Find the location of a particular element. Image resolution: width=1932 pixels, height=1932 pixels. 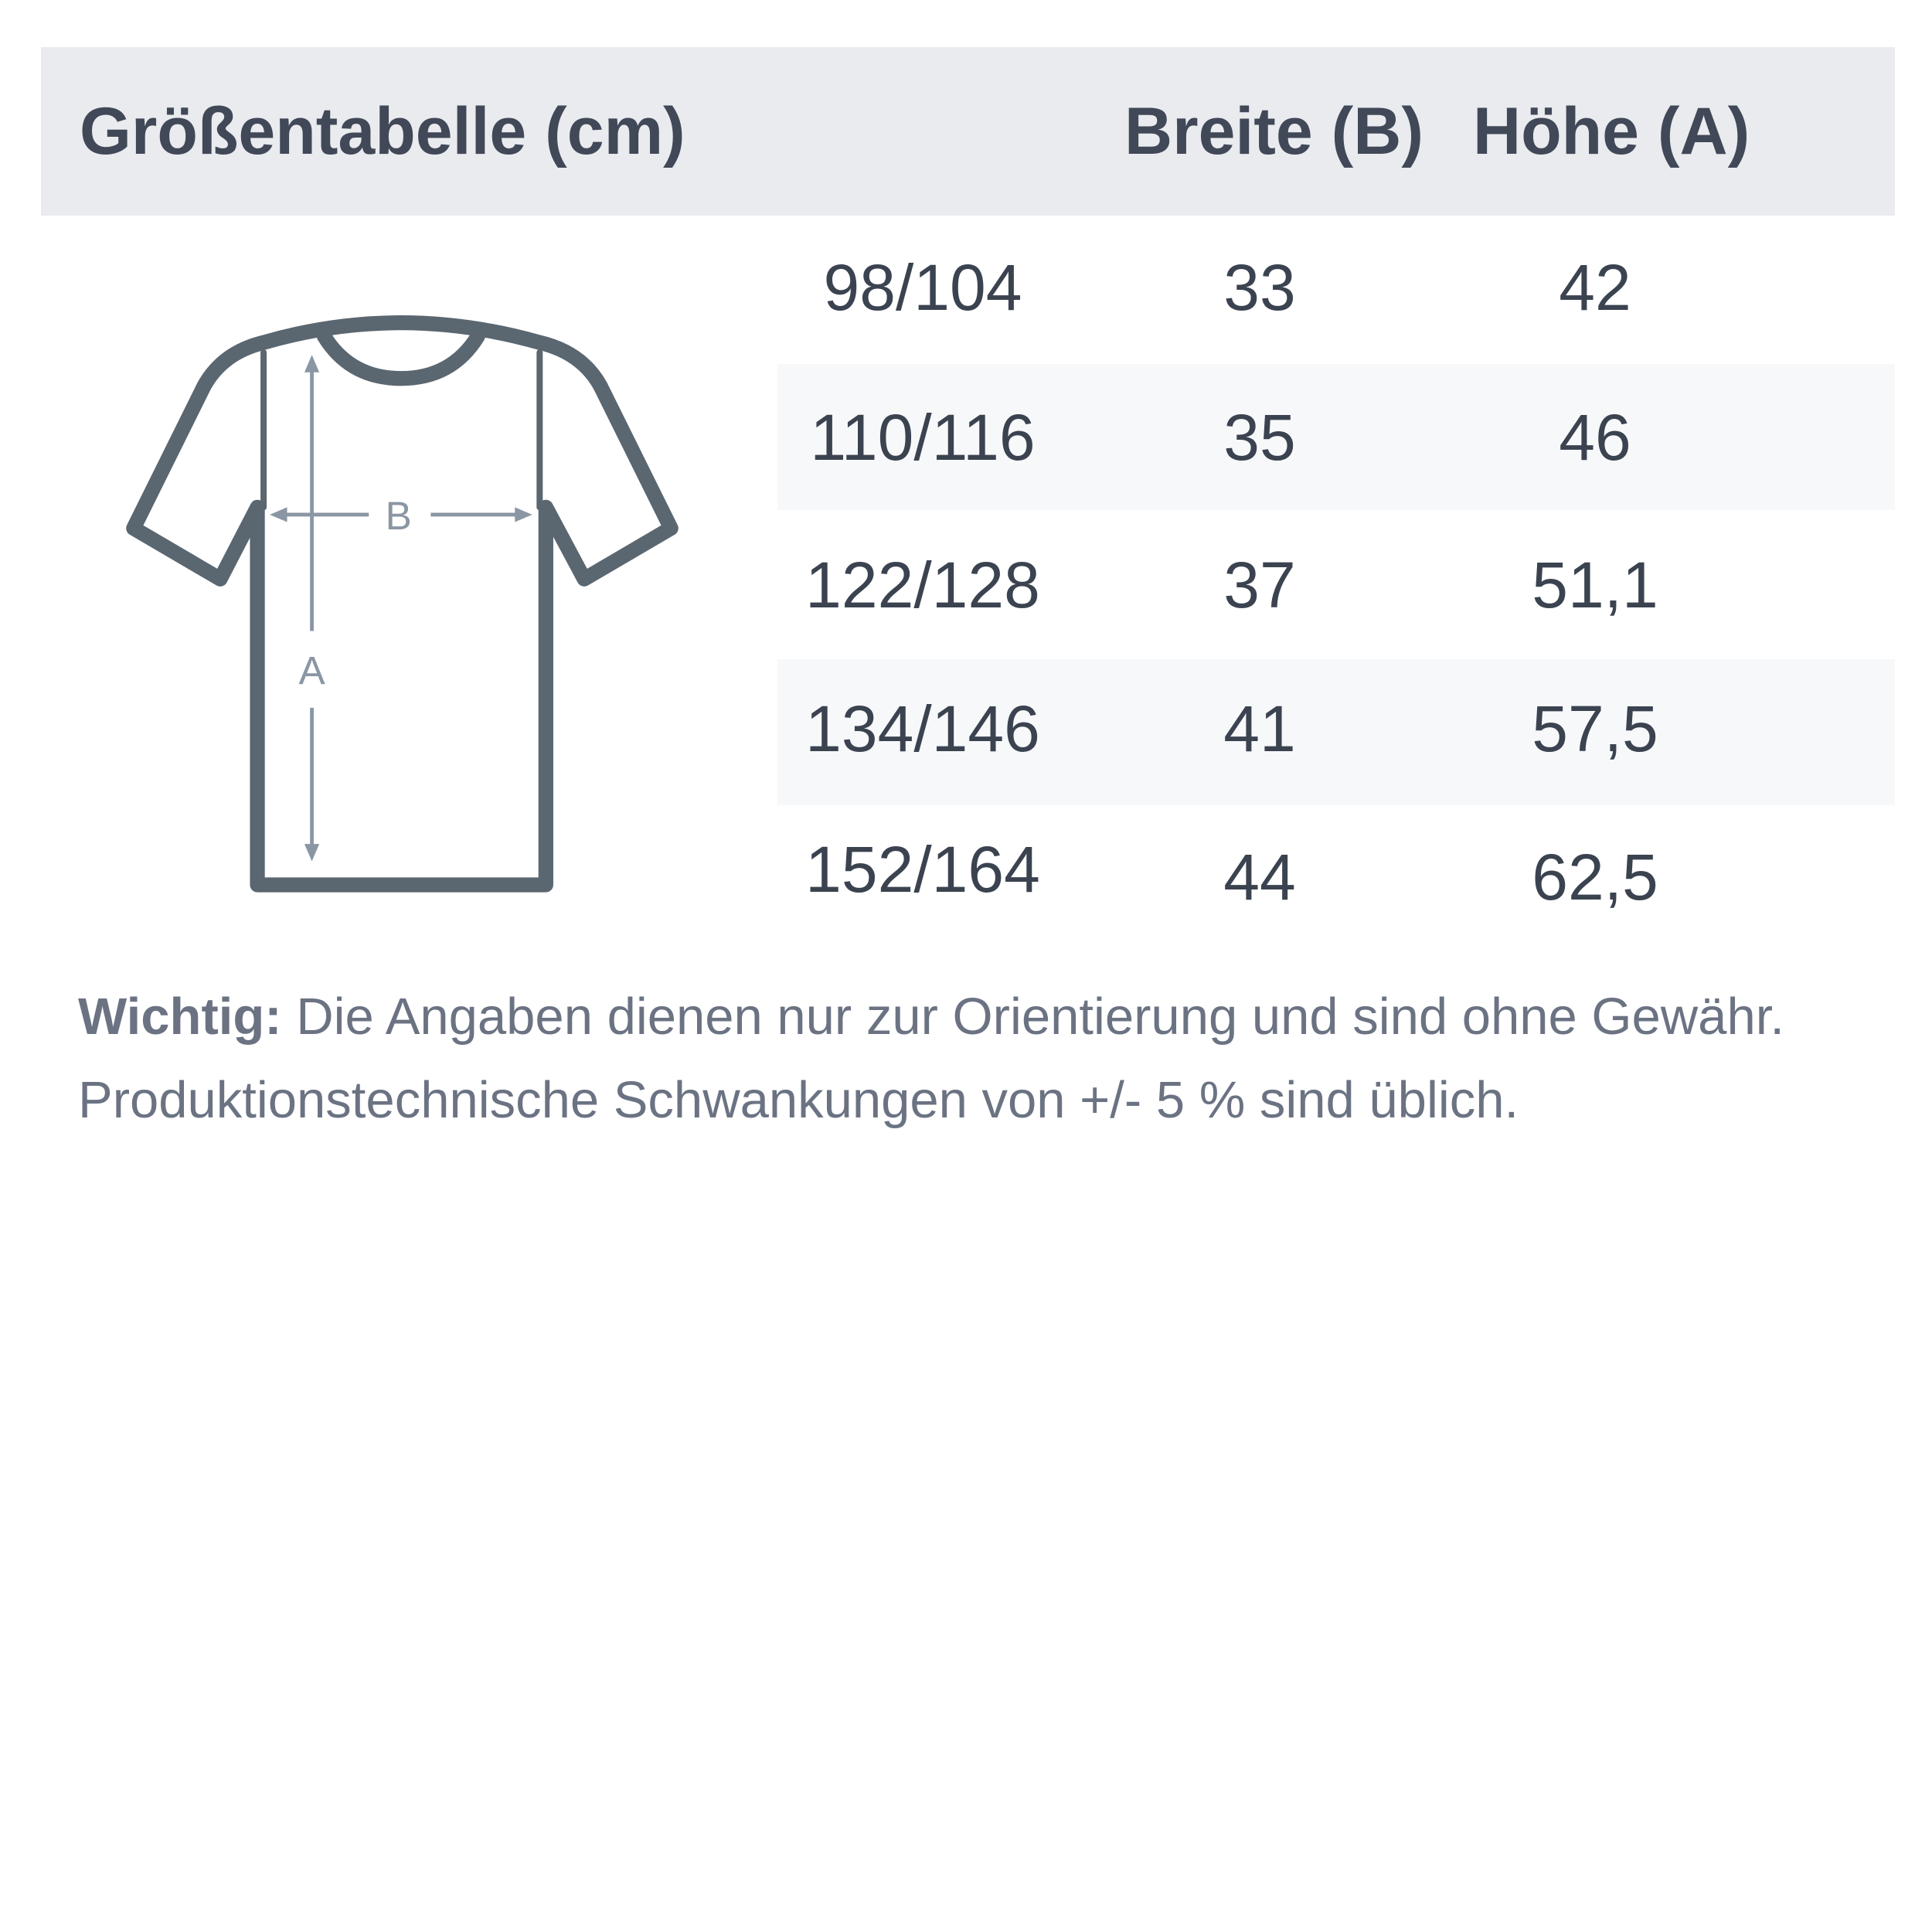

tshirt-diagram-icon: B A is located at coordinates (403, 604).